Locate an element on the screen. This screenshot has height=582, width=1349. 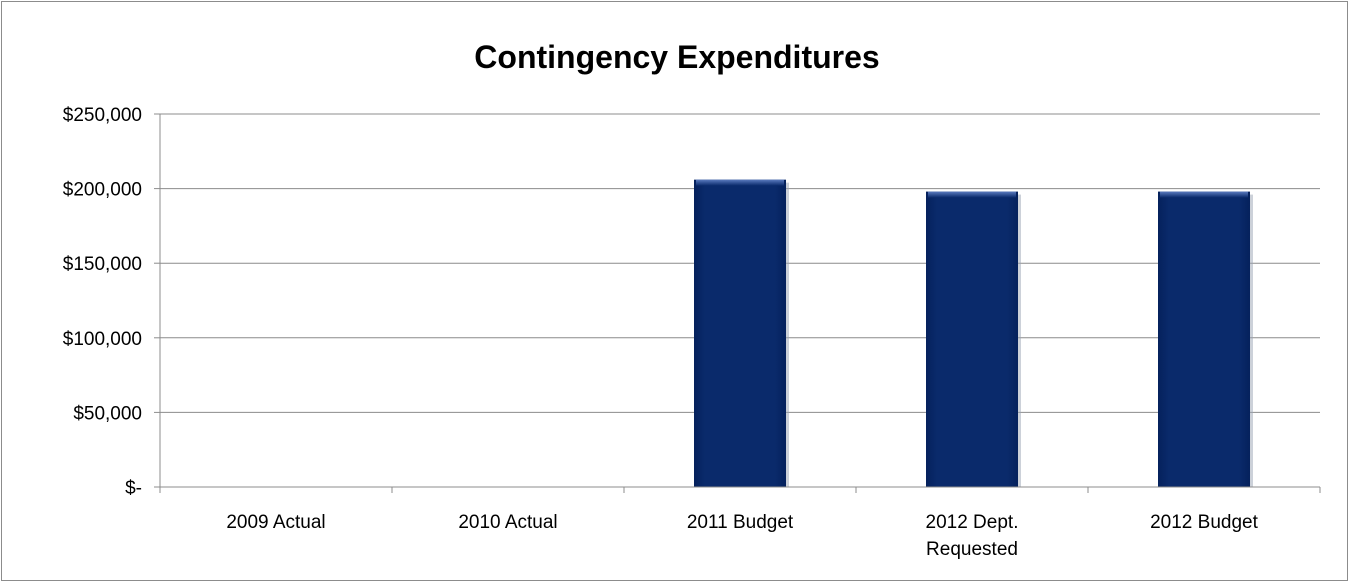
y-tick-label: $100,000 is located at coordinates (102, 339).